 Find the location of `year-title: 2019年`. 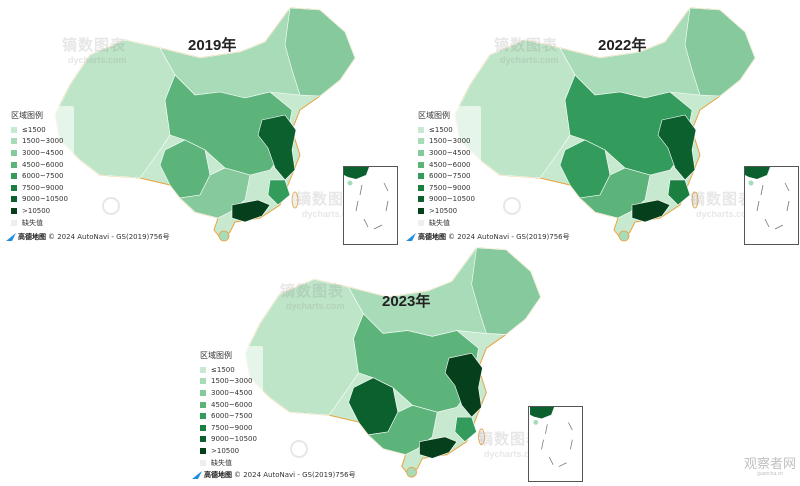

year-title: 2019年 is located at coordinates (212, 45).